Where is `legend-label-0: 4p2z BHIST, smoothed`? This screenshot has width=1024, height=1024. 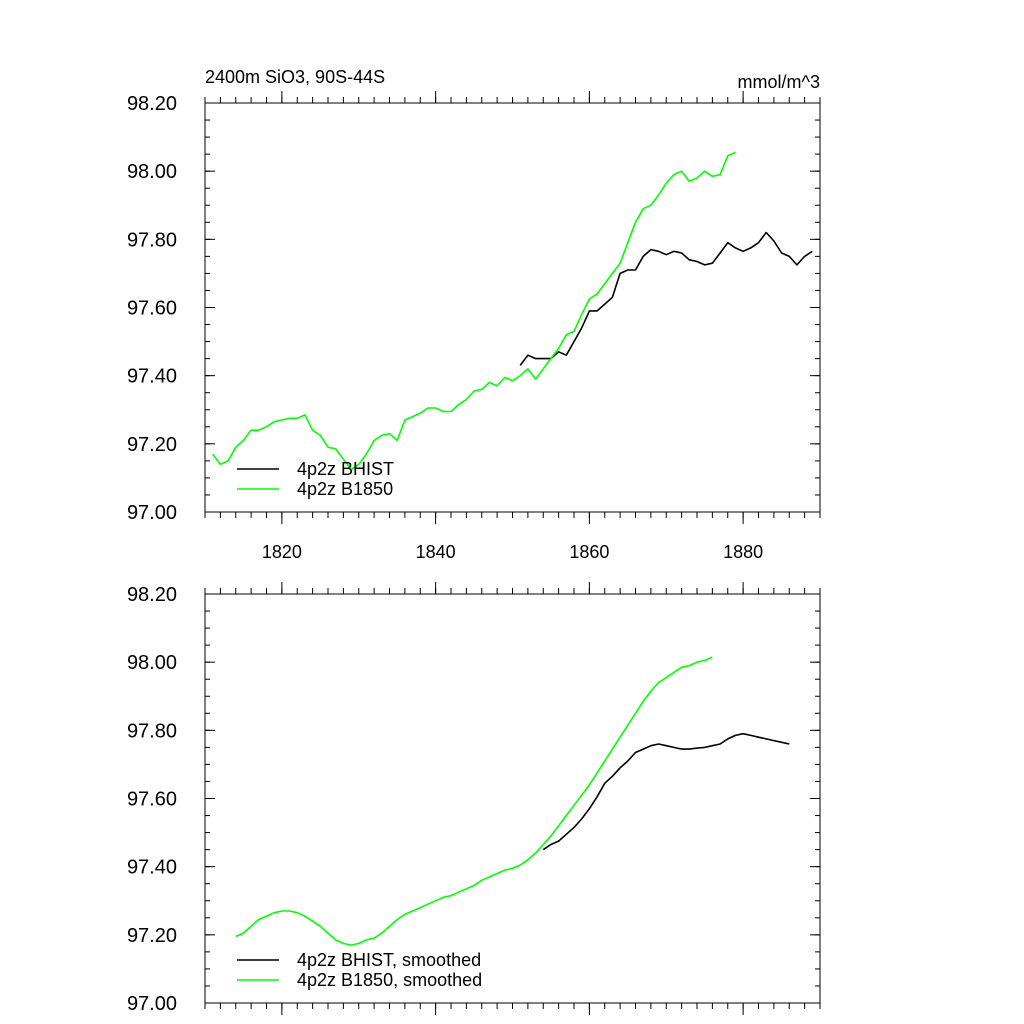
legend-label-0: 4p2z BHIST, smoothed is located at coordinates (389, 960).